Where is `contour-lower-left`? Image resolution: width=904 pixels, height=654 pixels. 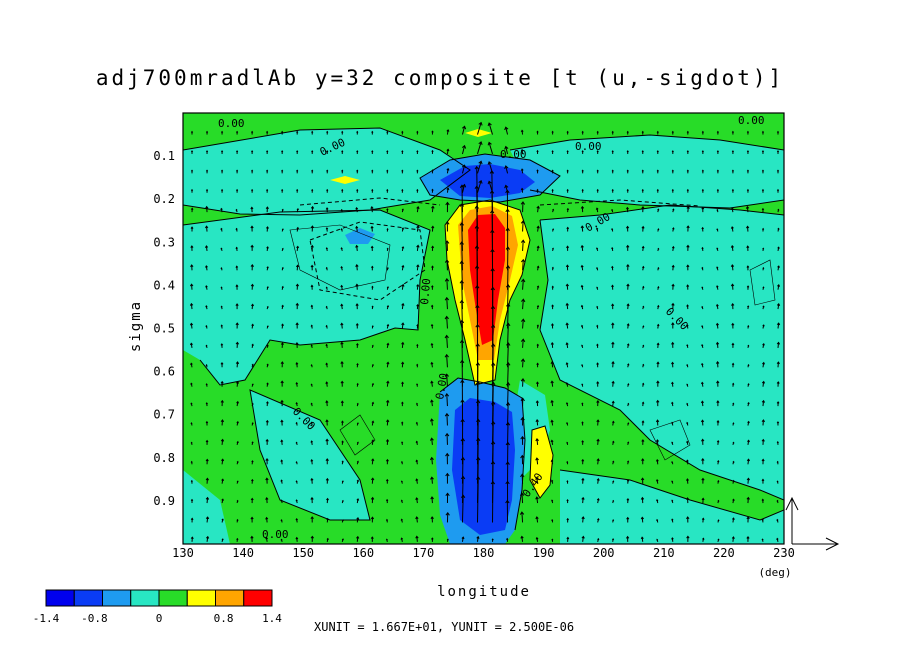
contour-lower-left is located at coordinates (310, 455).